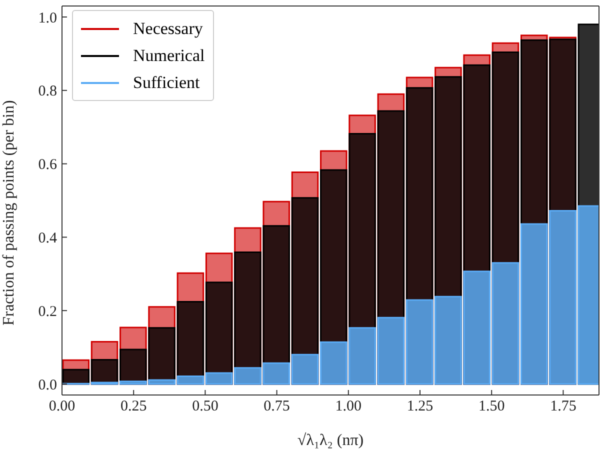  I want to click on x-tick-label: 1.75, so click(563, 406).